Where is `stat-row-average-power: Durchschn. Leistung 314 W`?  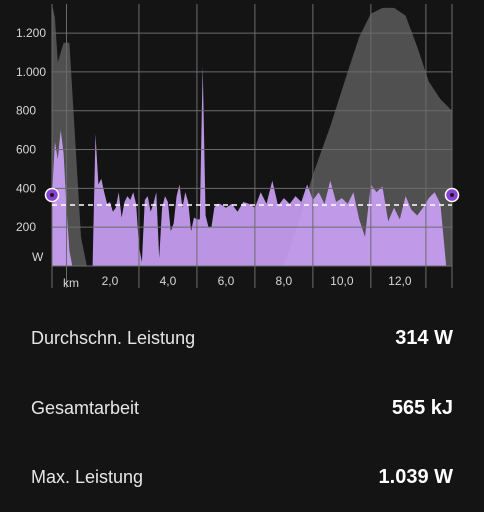
stat-row-average-power: Durchschn. Leistung 314 W is located at coordinates (242, 338).